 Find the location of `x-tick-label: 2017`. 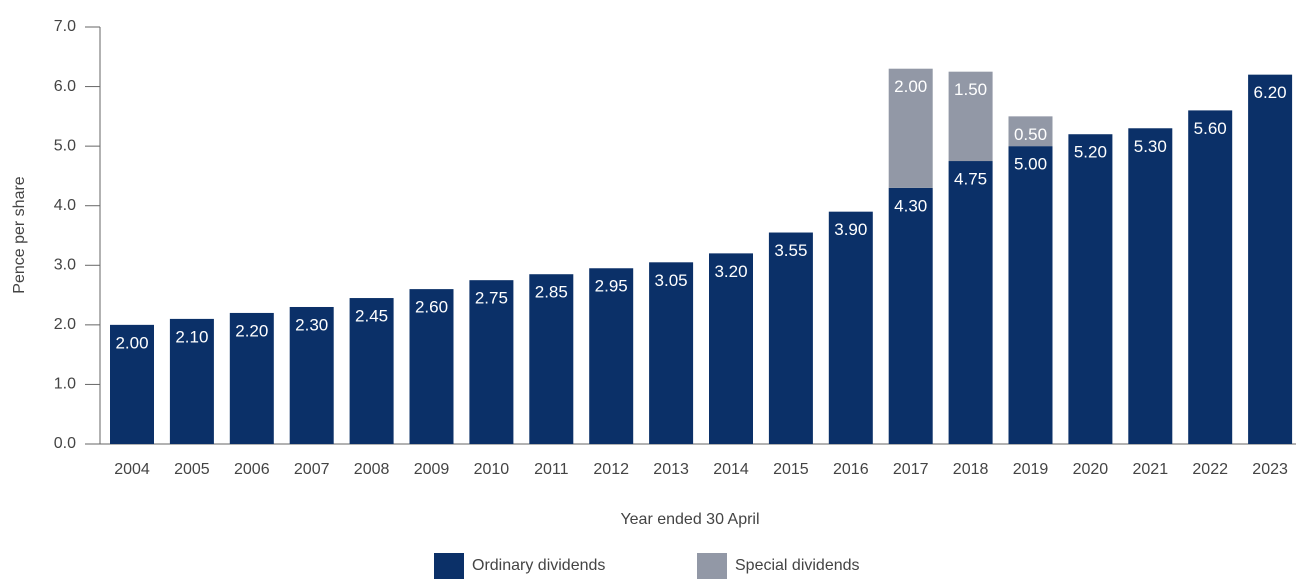

x-tick-label: 2017 is located at coordinates (911, 469).